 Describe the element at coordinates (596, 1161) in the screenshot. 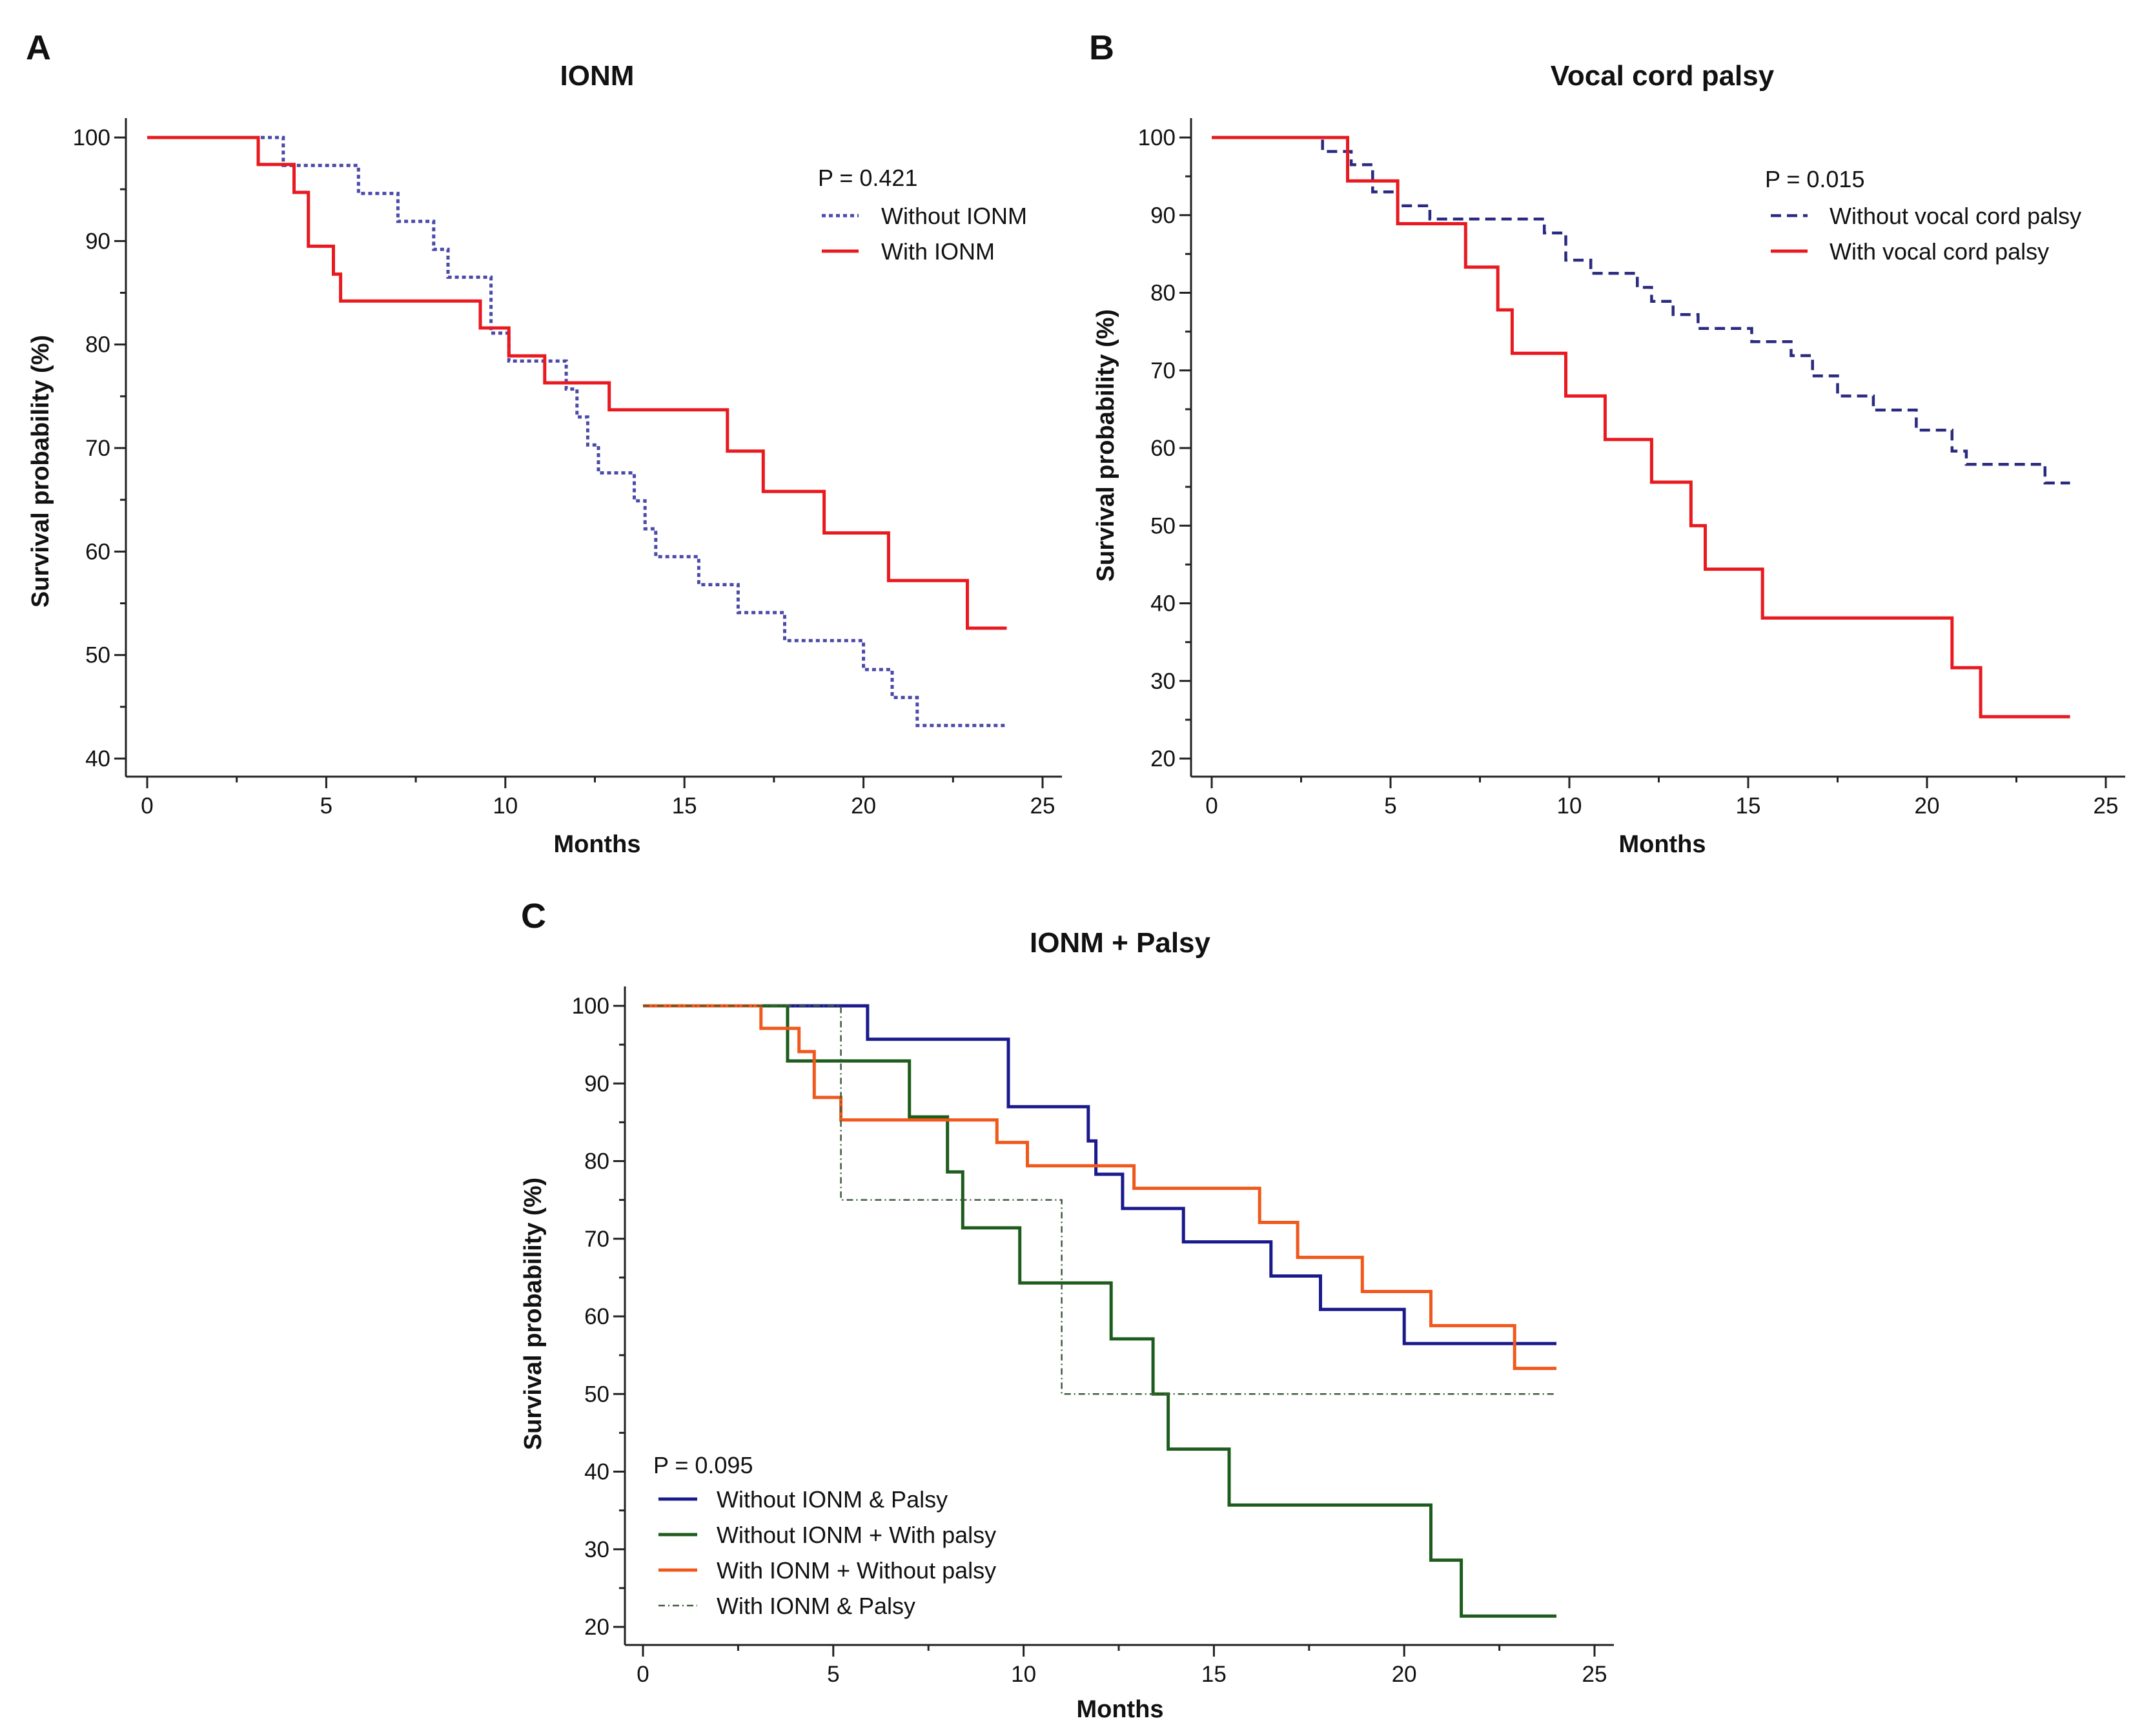

I see `y-tick-label-c-80: 80` at that location.